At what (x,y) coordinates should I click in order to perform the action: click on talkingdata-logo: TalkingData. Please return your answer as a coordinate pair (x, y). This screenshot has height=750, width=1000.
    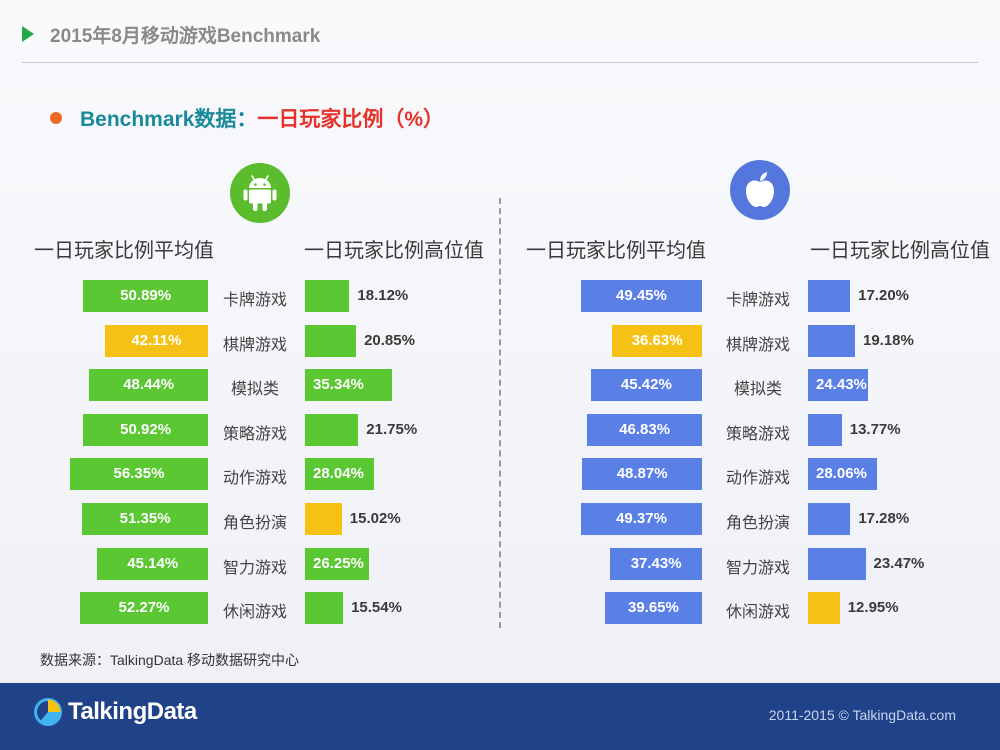
    Looking at the image, I should click on (115, 712).